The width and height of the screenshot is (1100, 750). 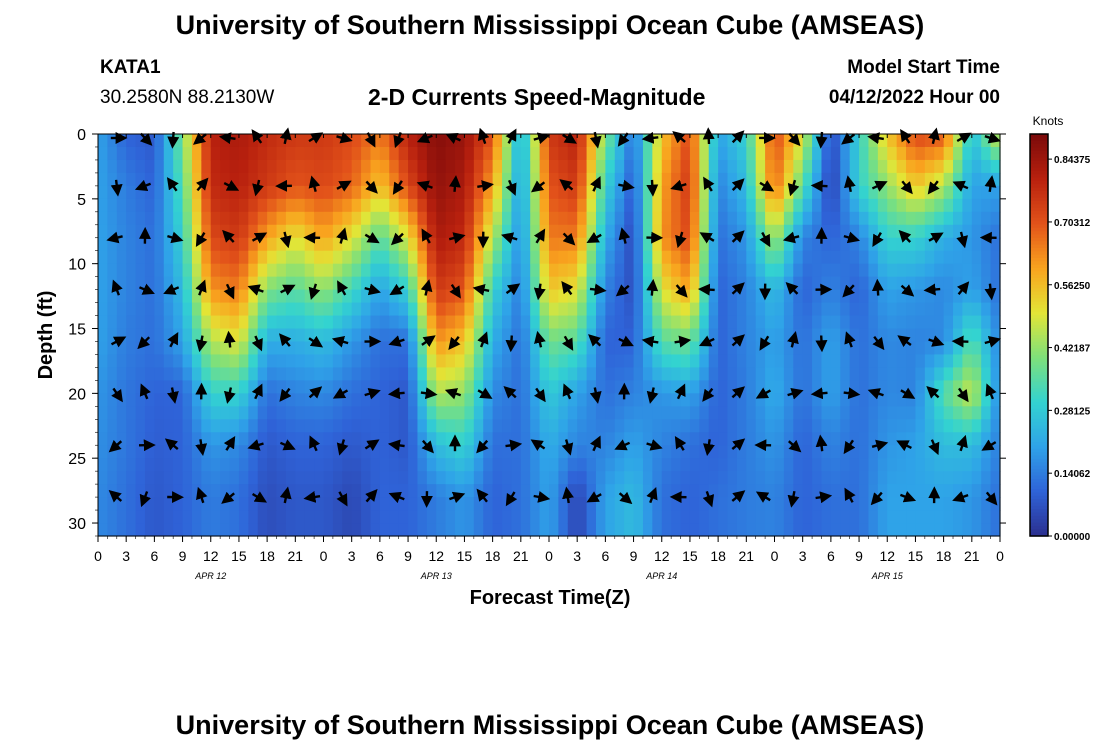 What do you see at coordinates (98, 556) in the screenshot?
I see `x-tick-label: 0` at bounding box center [98, 556].